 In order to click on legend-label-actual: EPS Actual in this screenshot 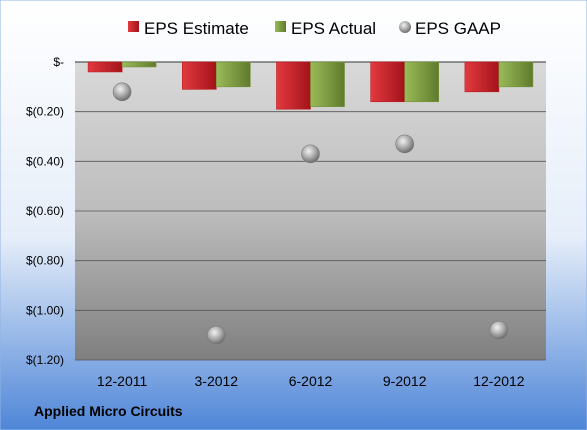, I will do `click(333, 28)`.